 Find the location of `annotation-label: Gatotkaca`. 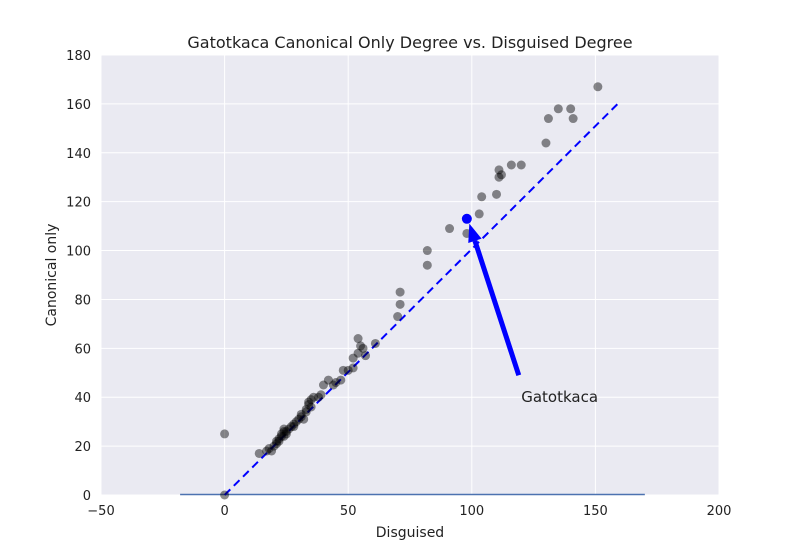

annotation-label: Gatotkaca is located at coordinates (559, 397).